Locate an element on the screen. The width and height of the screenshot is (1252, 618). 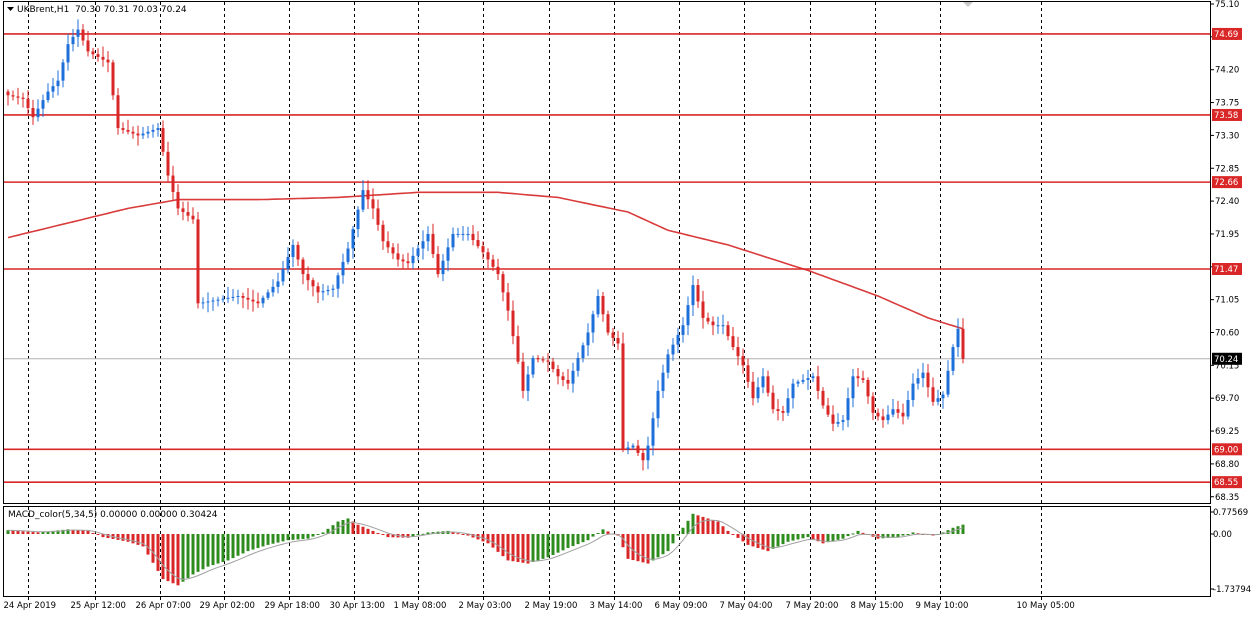
x-tick-label: 2 May 19:00 is located at coordinates (551, 606).